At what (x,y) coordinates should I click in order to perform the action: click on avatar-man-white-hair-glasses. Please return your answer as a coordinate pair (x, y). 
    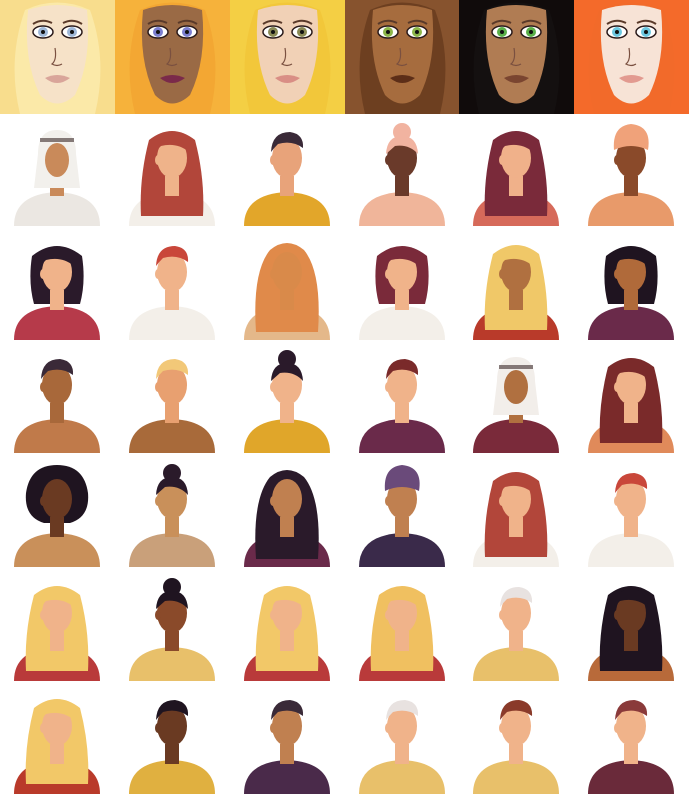
    Looking at the image, I should click on (516, 629).